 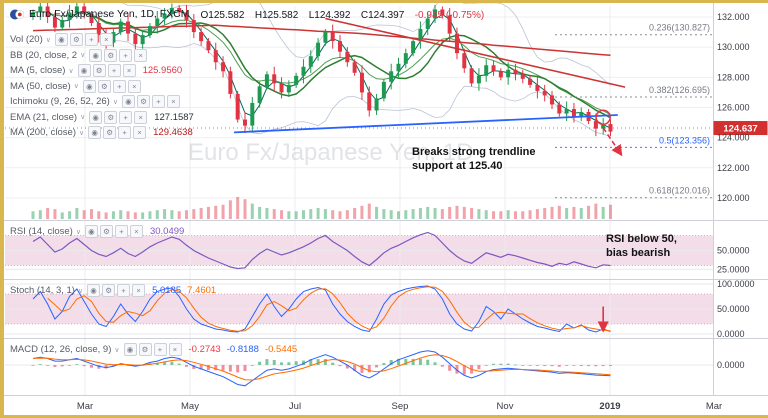 What do you see at coordinates (641, 239) in the screenshot?
I see `annotation-line: RSI below 50,` at bounding box center [641, 239].